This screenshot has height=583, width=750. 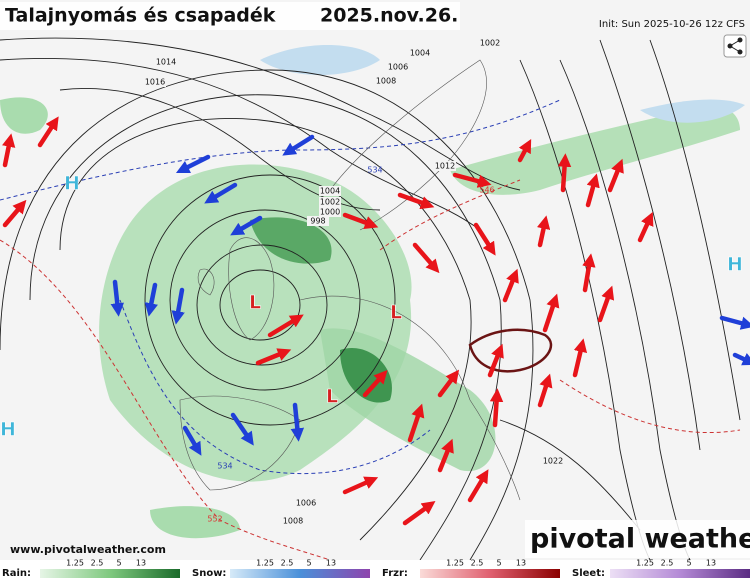 I want to click on init-info: Init: Sun 2025-10-26 12z CFS, so click(x=672, y=24).